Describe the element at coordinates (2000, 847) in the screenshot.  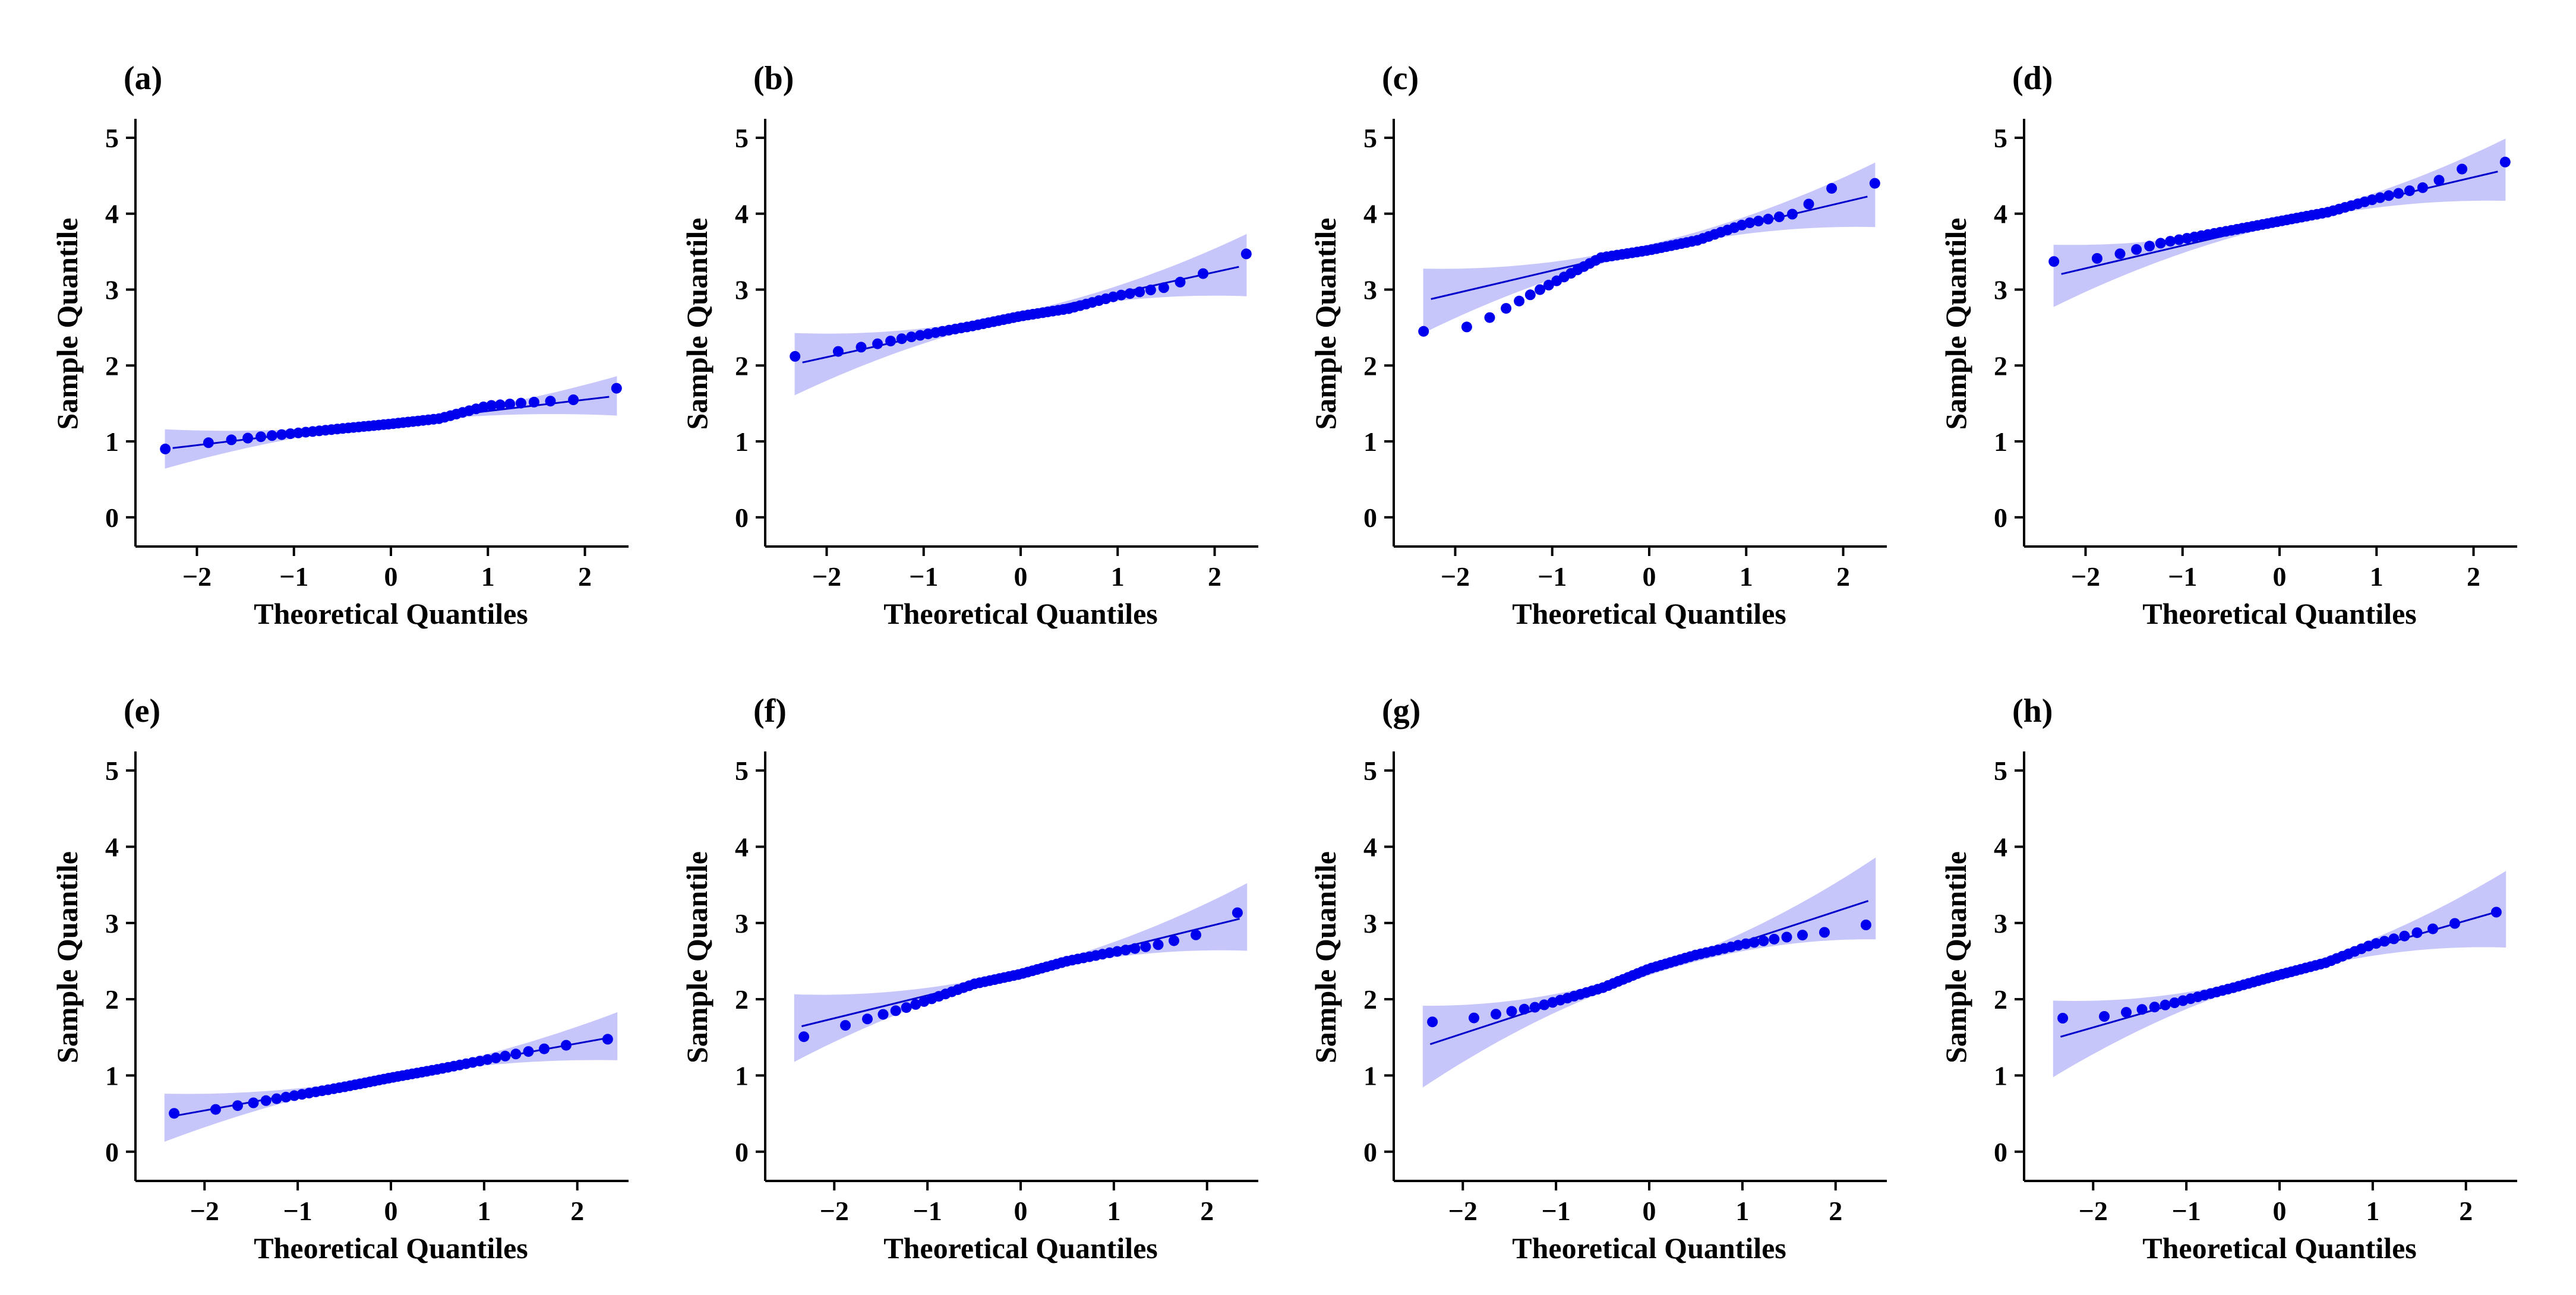
I see `y-tick-label: 4` at that location.